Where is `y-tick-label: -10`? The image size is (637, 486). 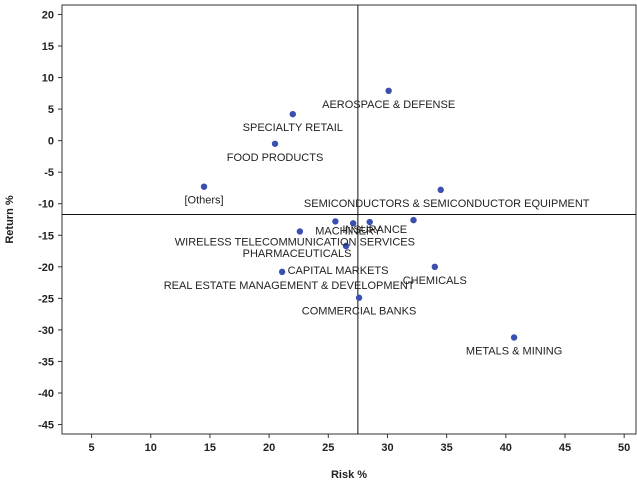
y-tick-label: -10 is located at coordinates (46, 205).